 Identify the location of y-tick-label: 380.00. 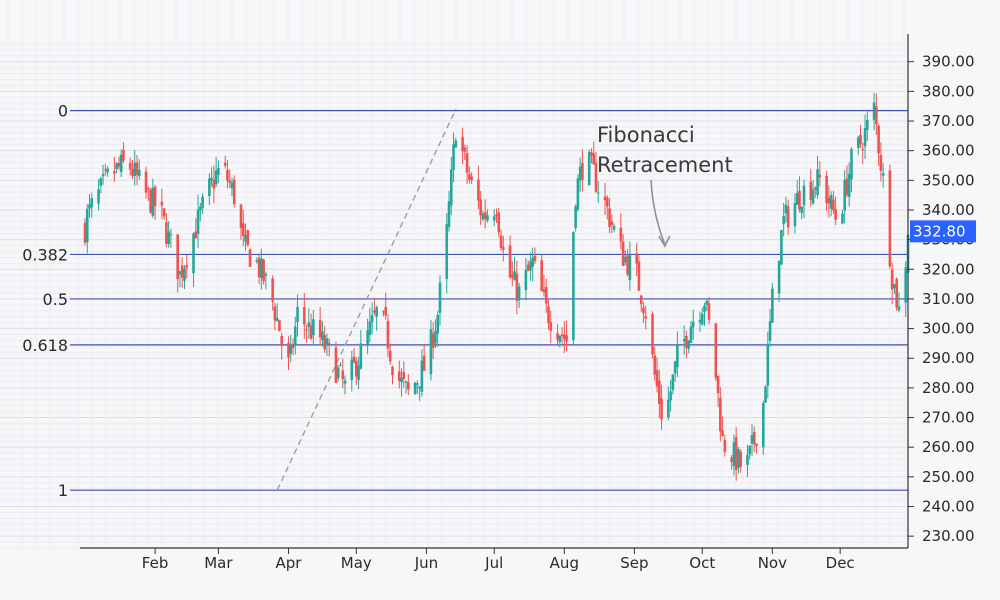
(948, 91).